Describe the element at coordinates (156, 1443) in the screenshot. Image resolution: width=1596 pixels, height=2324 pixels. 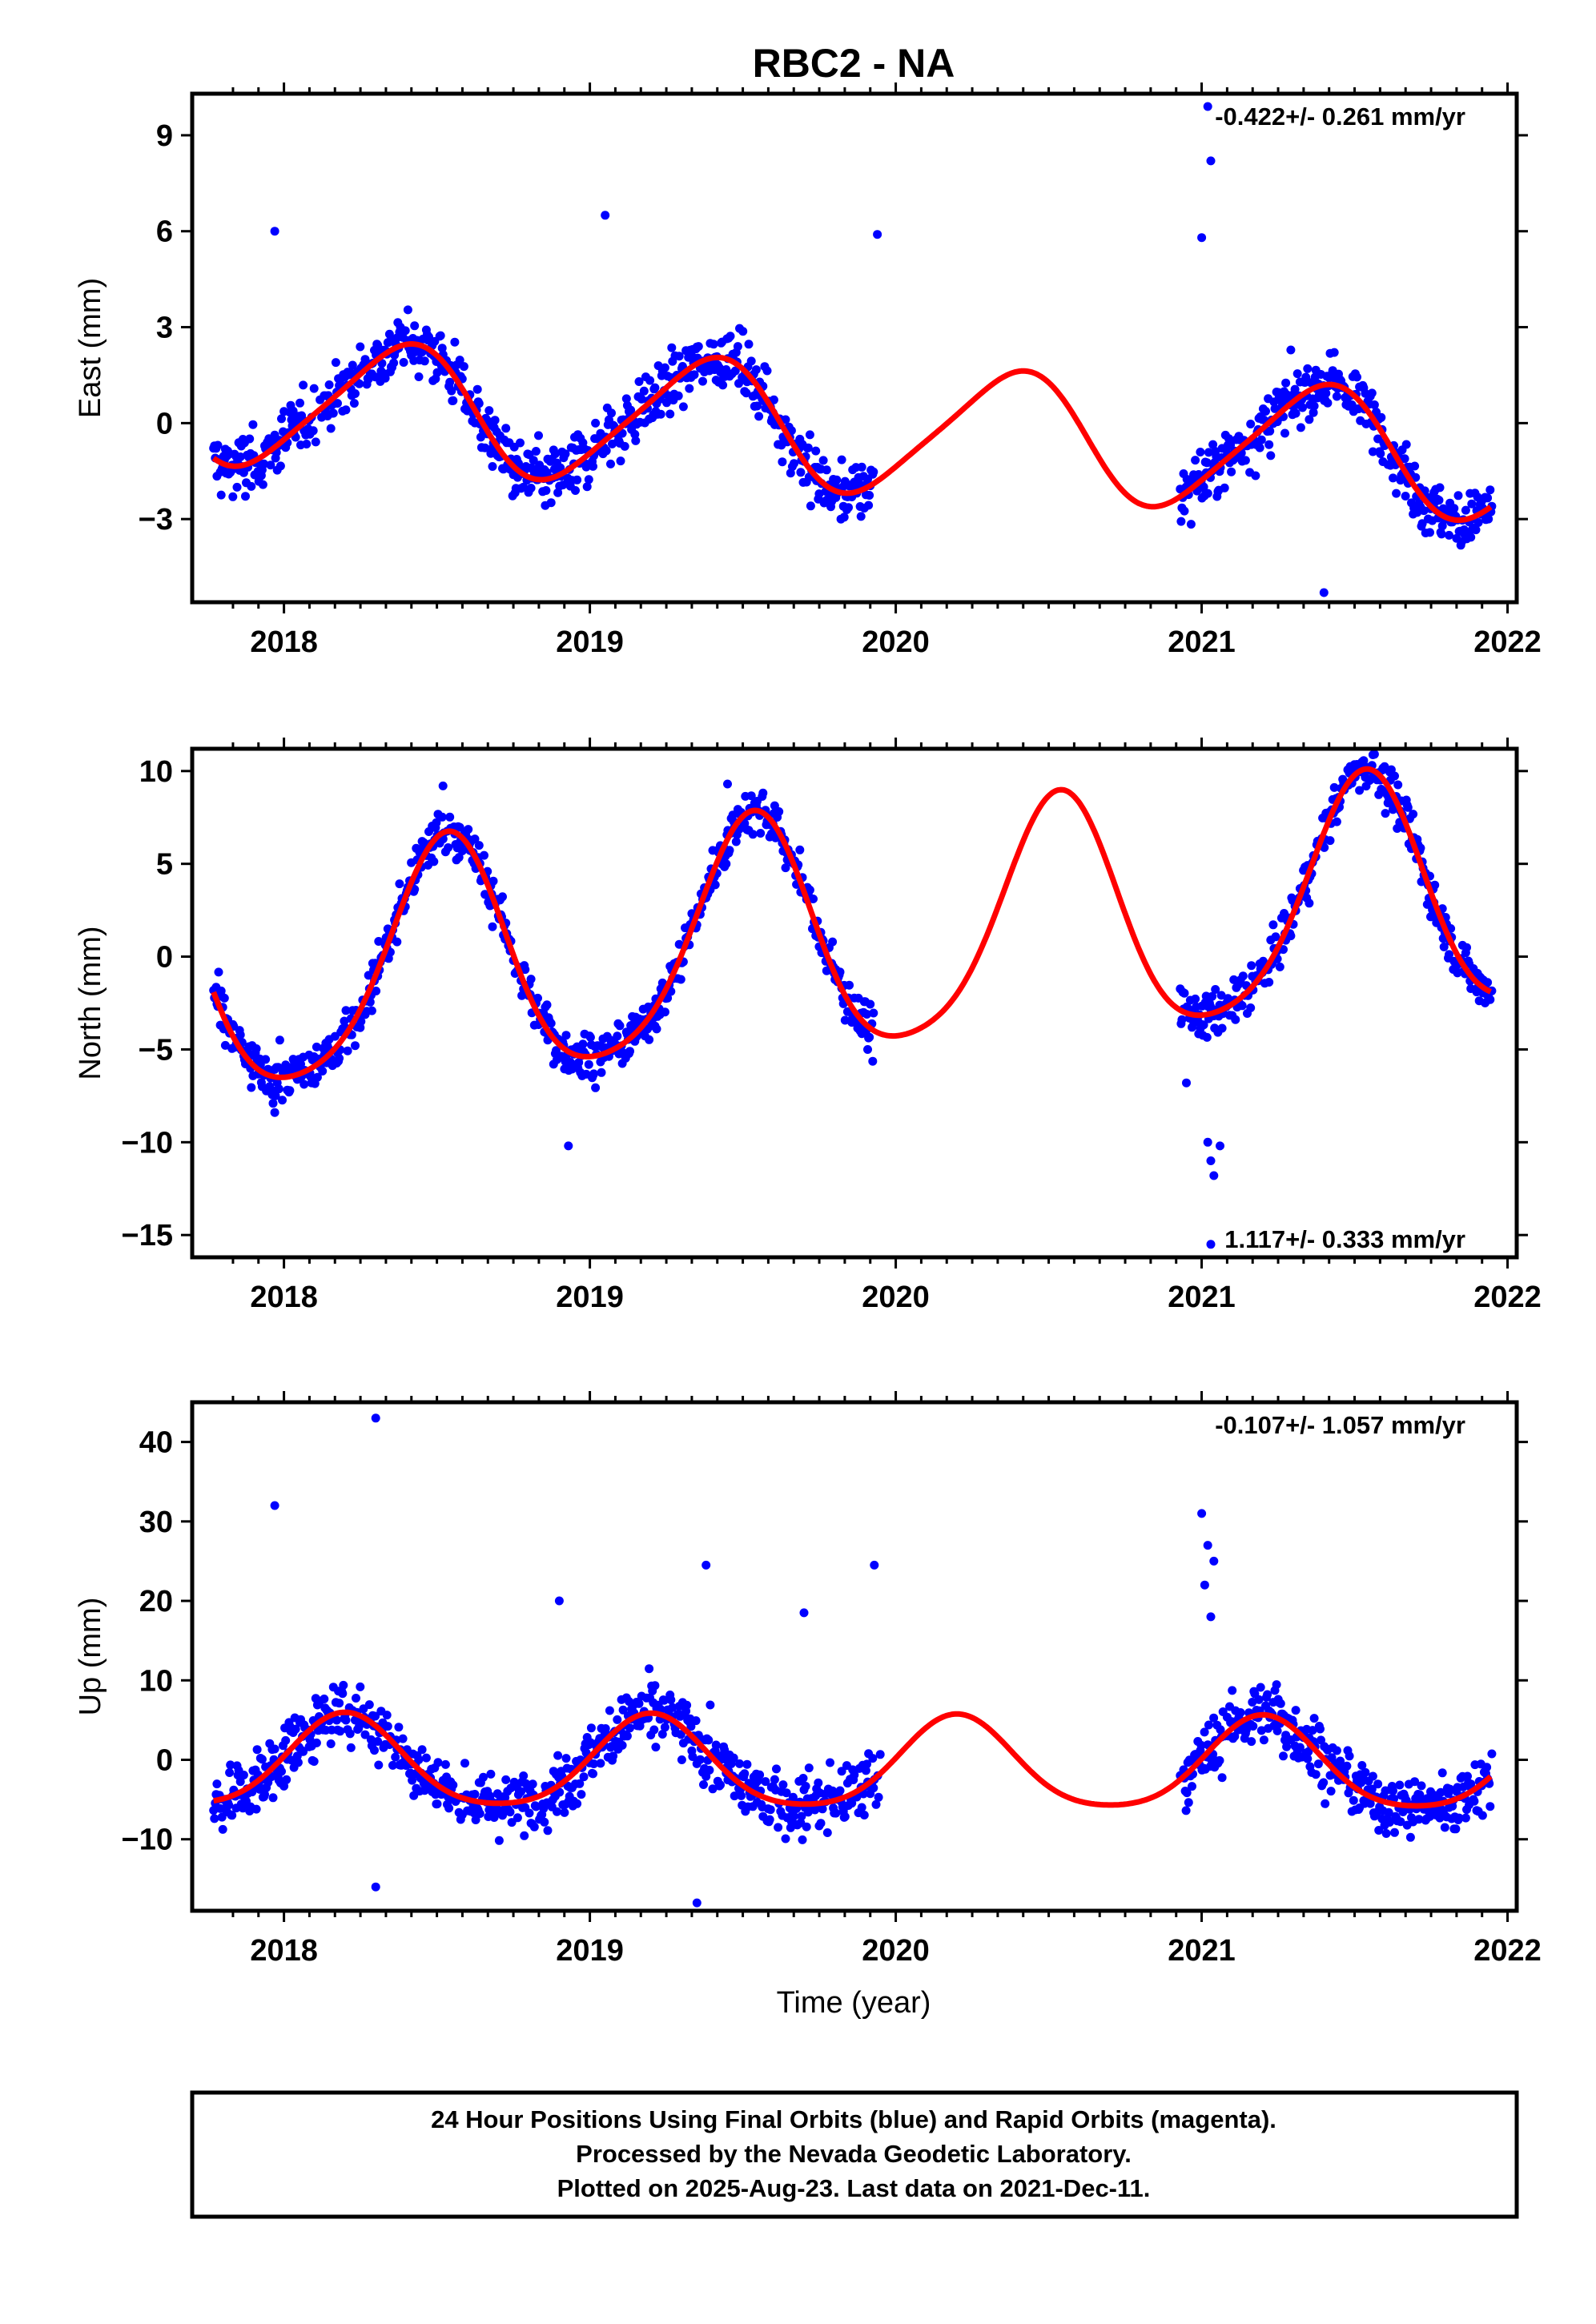
I see `y-tick-label: 40` at that location.